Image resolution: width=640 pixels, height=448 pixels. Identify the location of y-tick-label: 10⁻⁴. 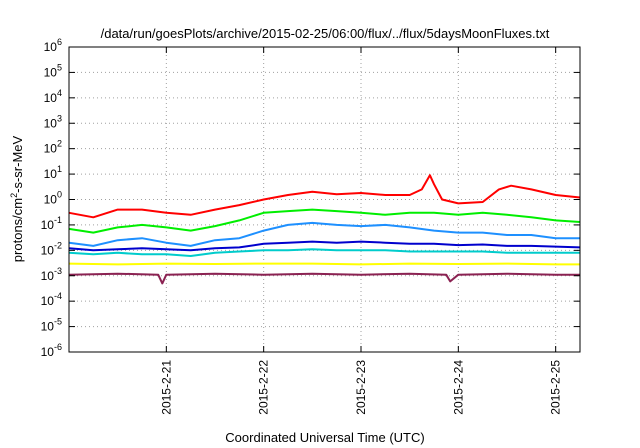
(51, 299).